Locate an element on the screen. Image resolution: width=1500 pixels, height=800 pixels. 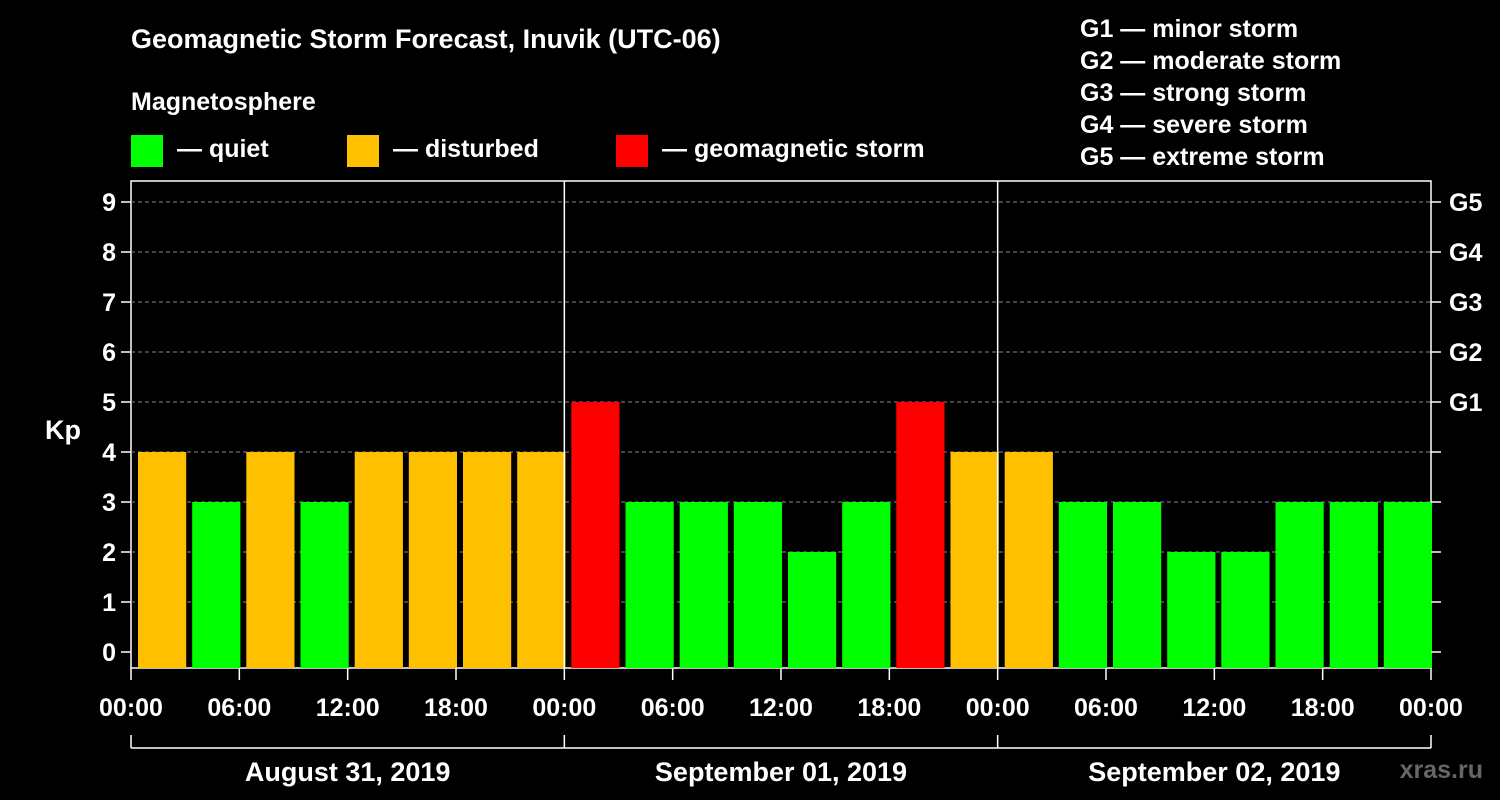
day-label: September 01, 2019 is located at coordinates (781, 772).